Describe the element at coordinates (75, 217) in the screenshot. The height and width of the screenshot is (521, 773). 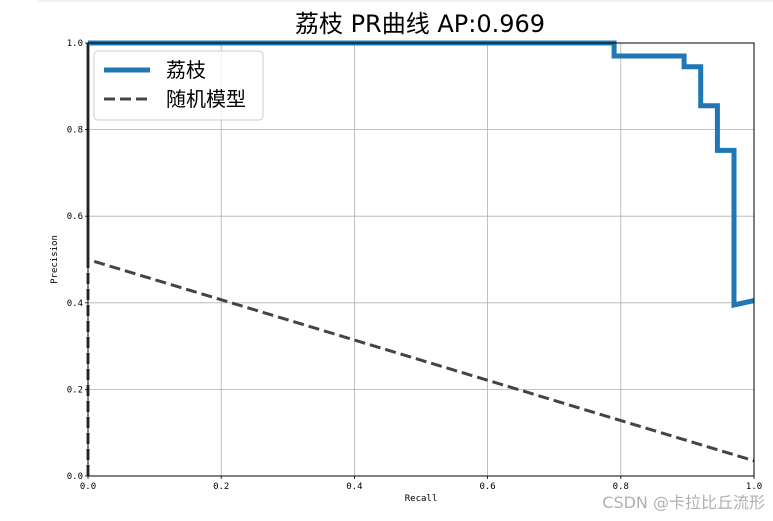
I see `y-tick-label: 0.6` at that location.